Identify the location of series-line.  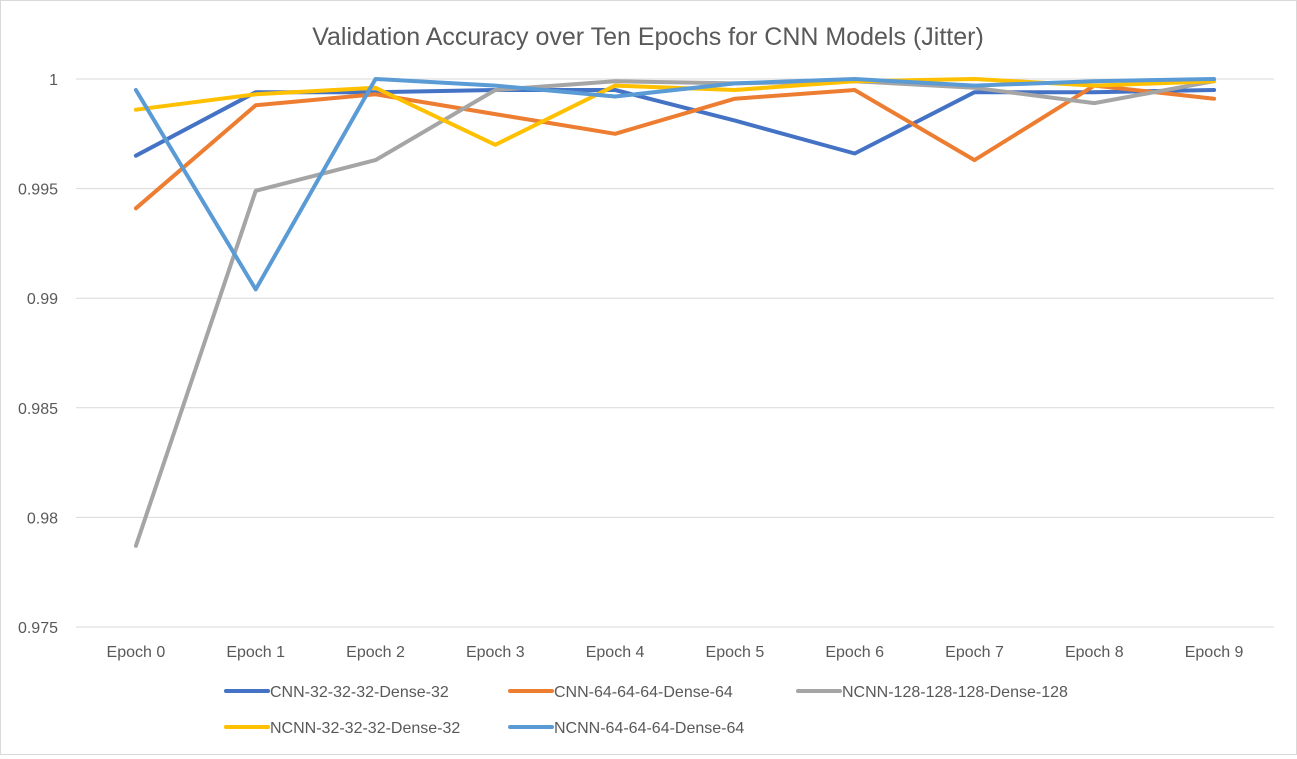
(675, 147).